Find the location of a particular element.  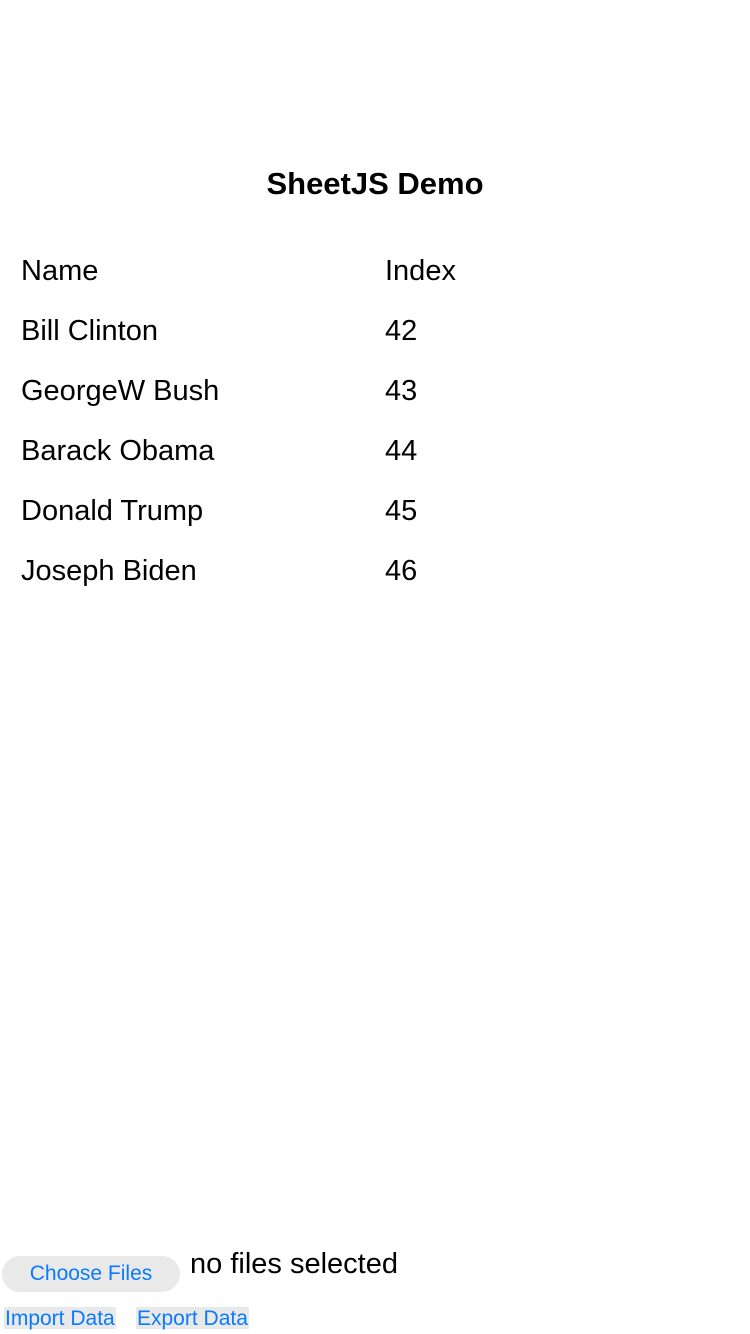

file-status: no files selected is located at coordinates (294, 1264).